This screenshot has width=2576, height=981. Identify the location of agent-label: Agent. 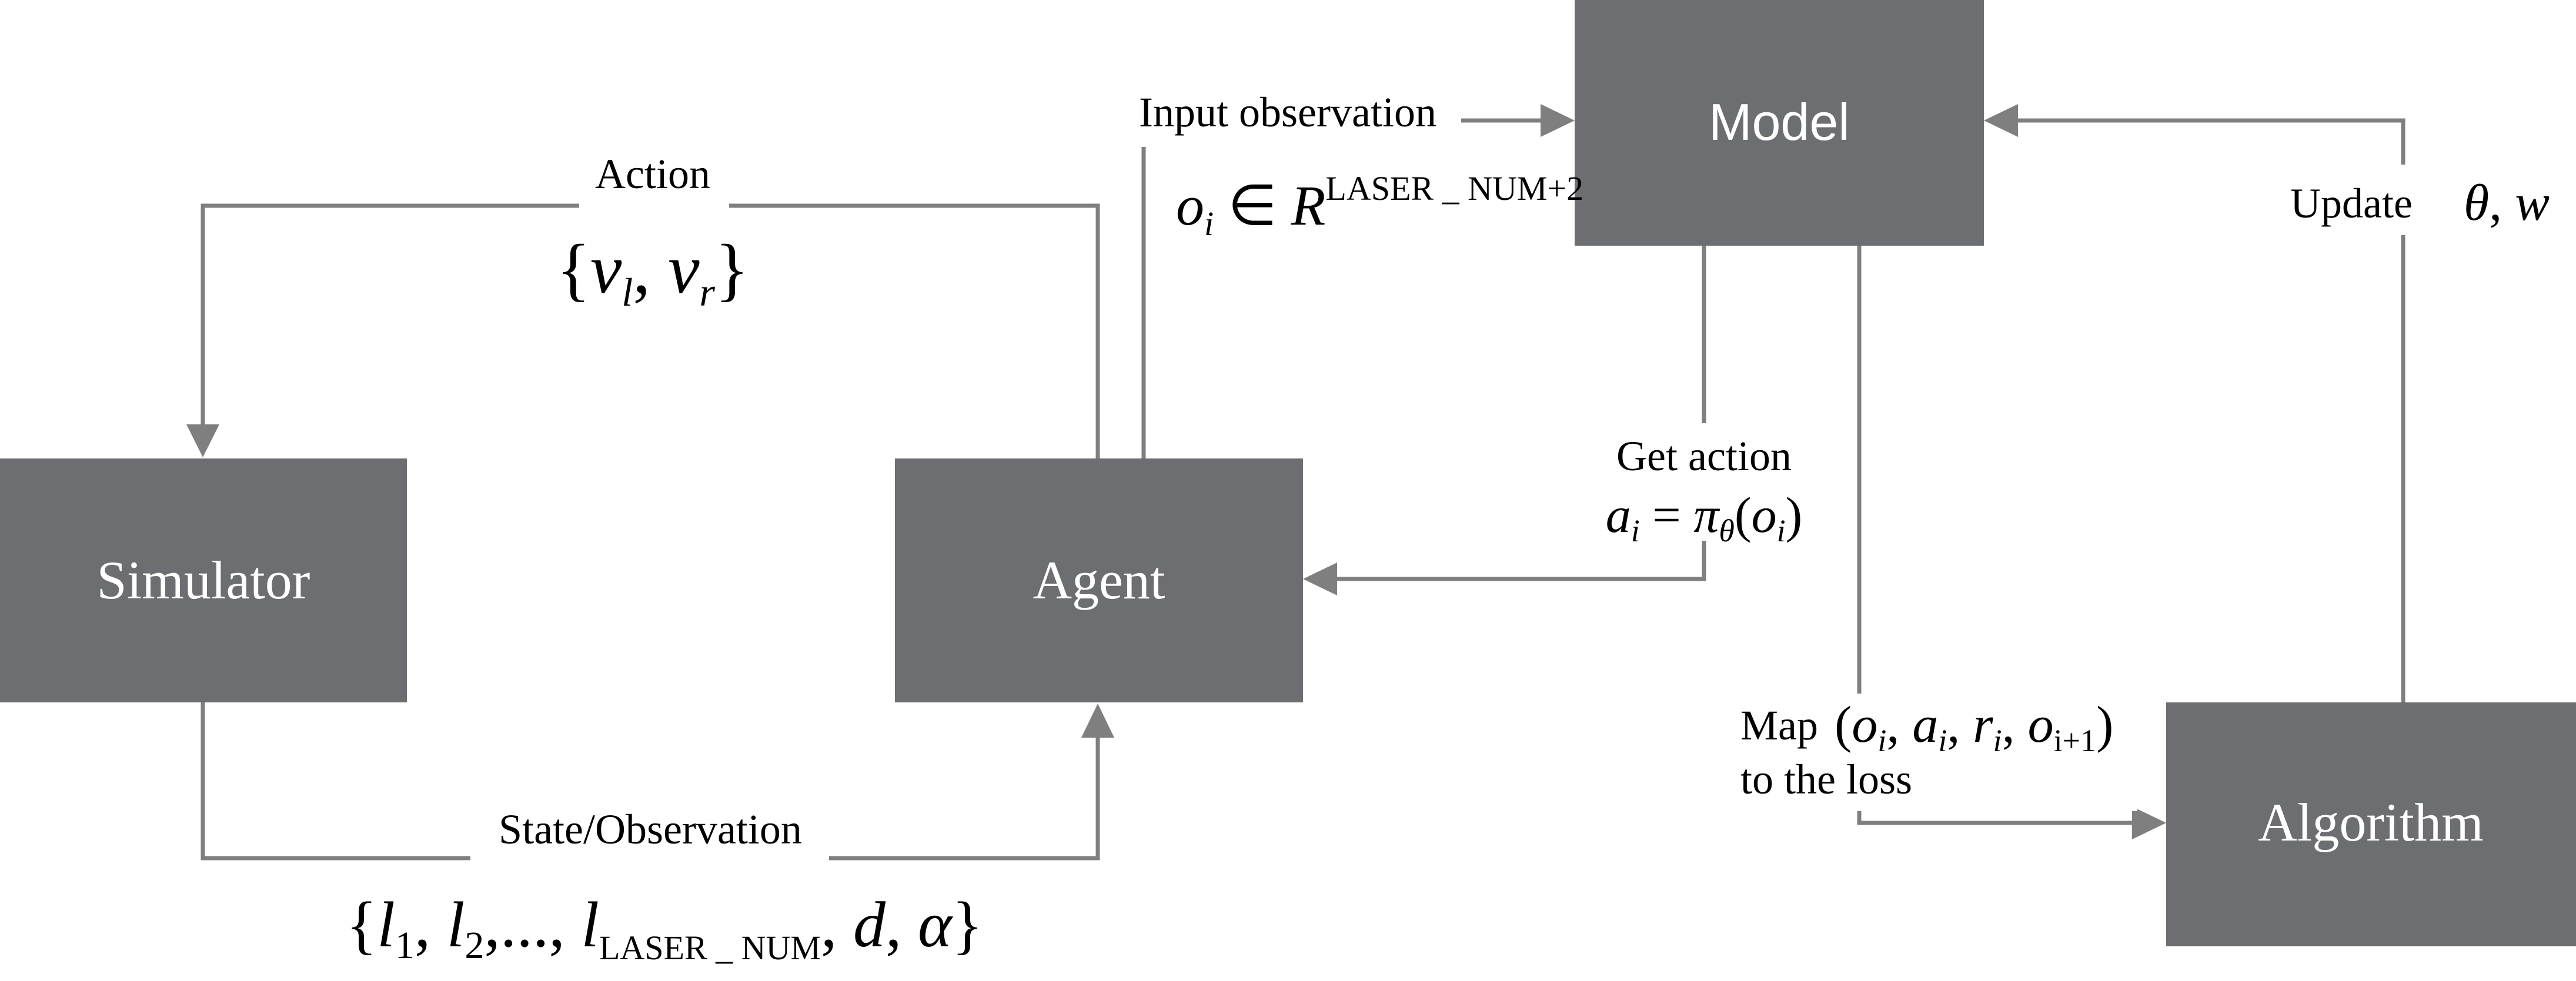
(1099, 580).